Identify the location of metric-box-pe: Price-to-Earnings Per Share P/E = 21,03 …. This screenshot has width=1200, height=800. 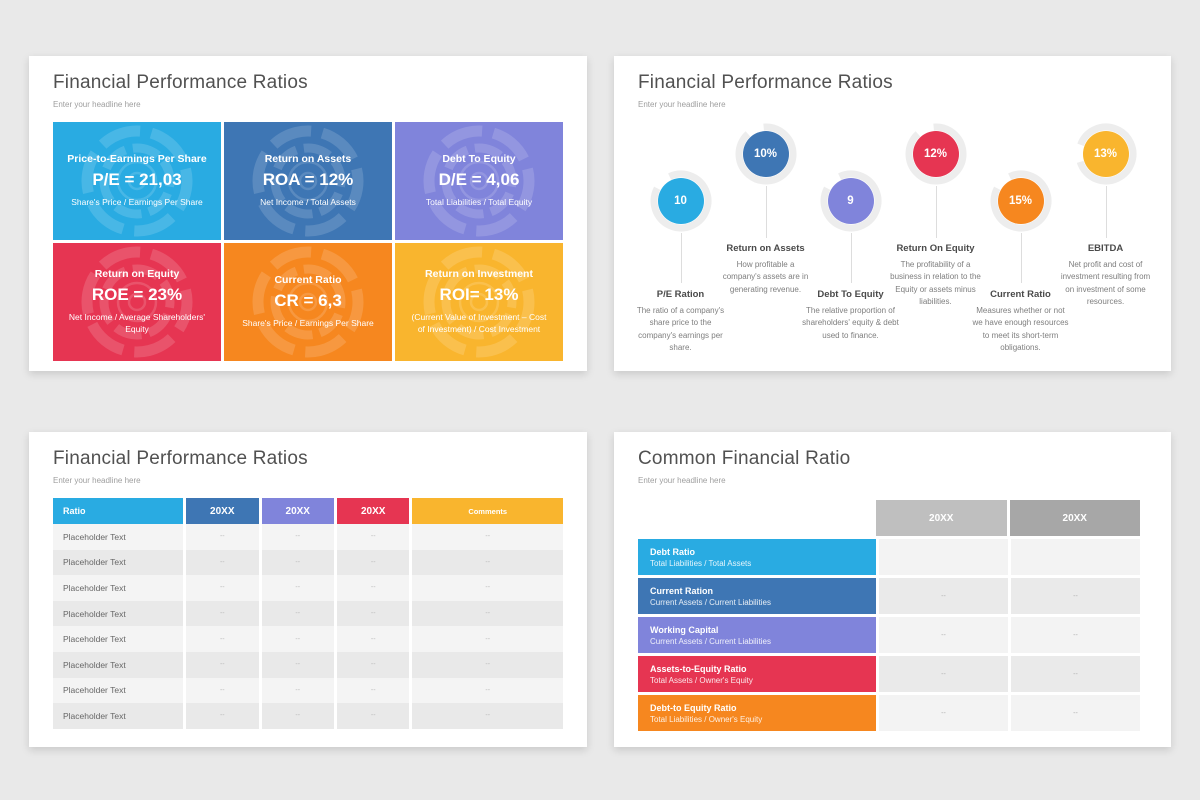
(137, 181).